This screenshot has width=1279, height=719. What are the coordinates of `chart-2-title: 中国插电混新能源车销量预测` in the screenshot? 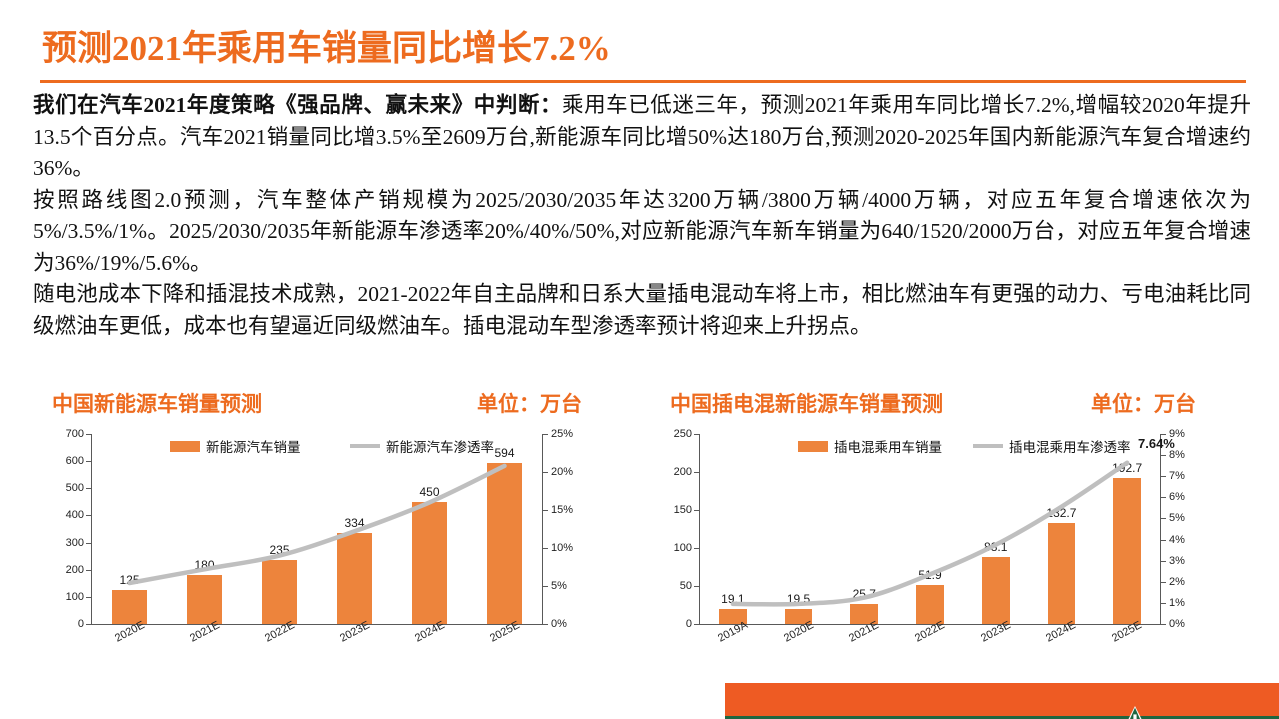 It's located at (806, 404).